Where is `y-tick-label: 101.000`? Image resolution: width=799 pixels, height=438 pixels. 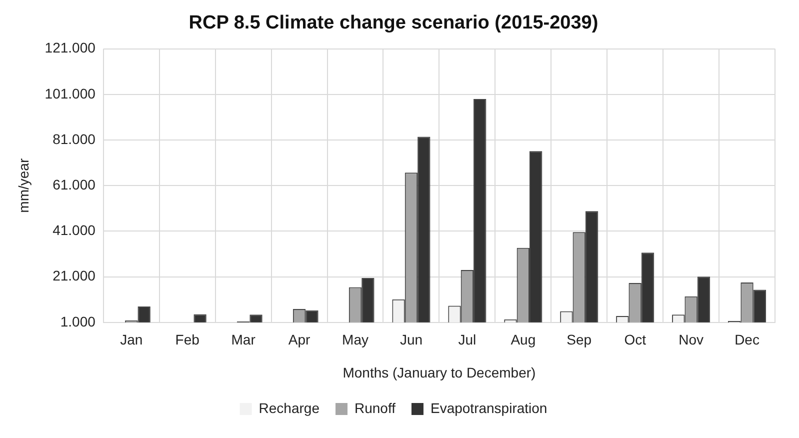 y-tick-label: 101.000 is located at coordinates (70, 93).